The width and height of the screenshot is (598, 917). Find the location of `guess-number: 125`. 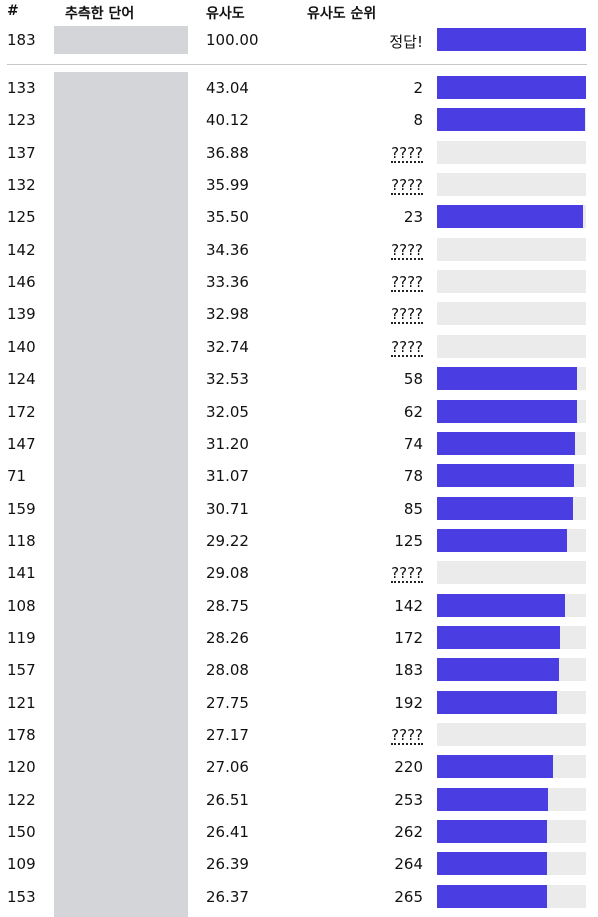

guess-number: 125 is located at coordinates (21, 217).